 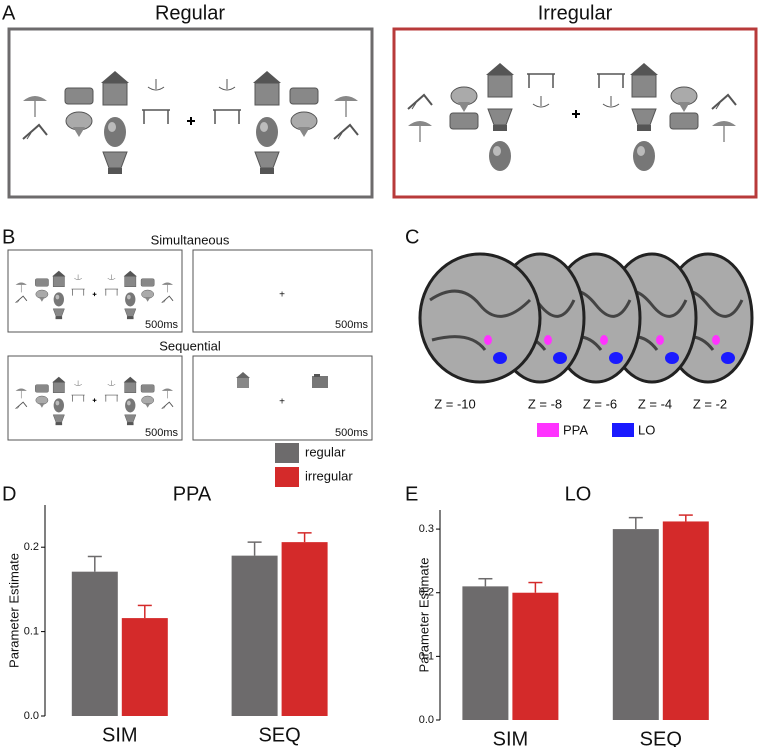 I want to click on chart-title: PPA, so click(x=192, y=494).